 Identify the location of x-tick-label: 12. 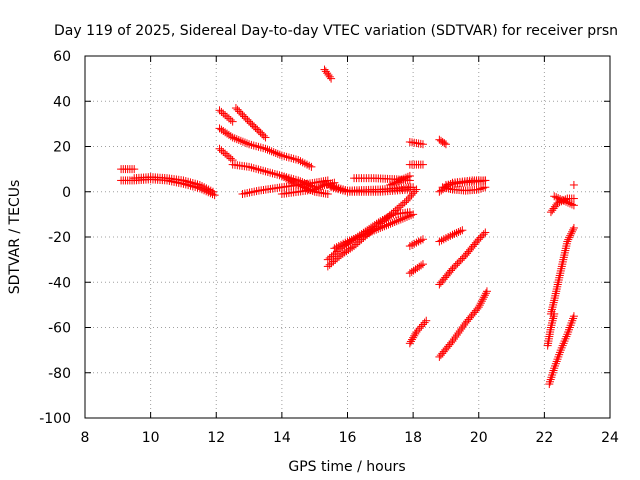
(216, 438).